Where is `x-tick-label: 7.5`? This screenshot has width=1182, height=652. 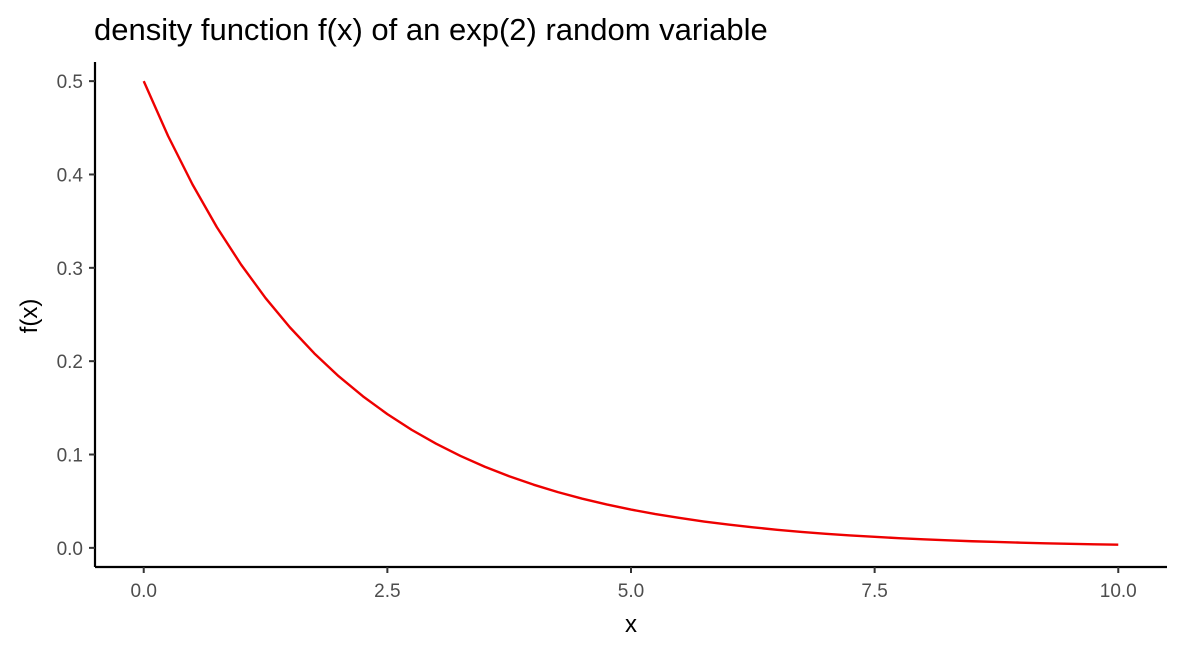
x-tick-label: 7.5 is located at coordinates (874, 591).